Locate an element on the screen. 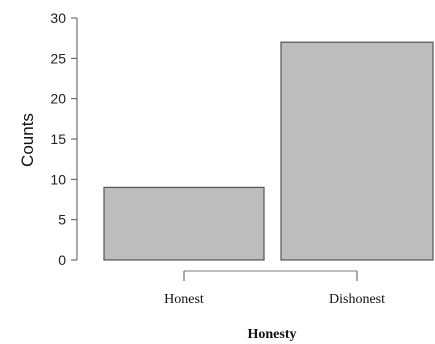 This screenshot has width=435, height=344. y-tick-label: 30 is located at coordinates (58, 18).